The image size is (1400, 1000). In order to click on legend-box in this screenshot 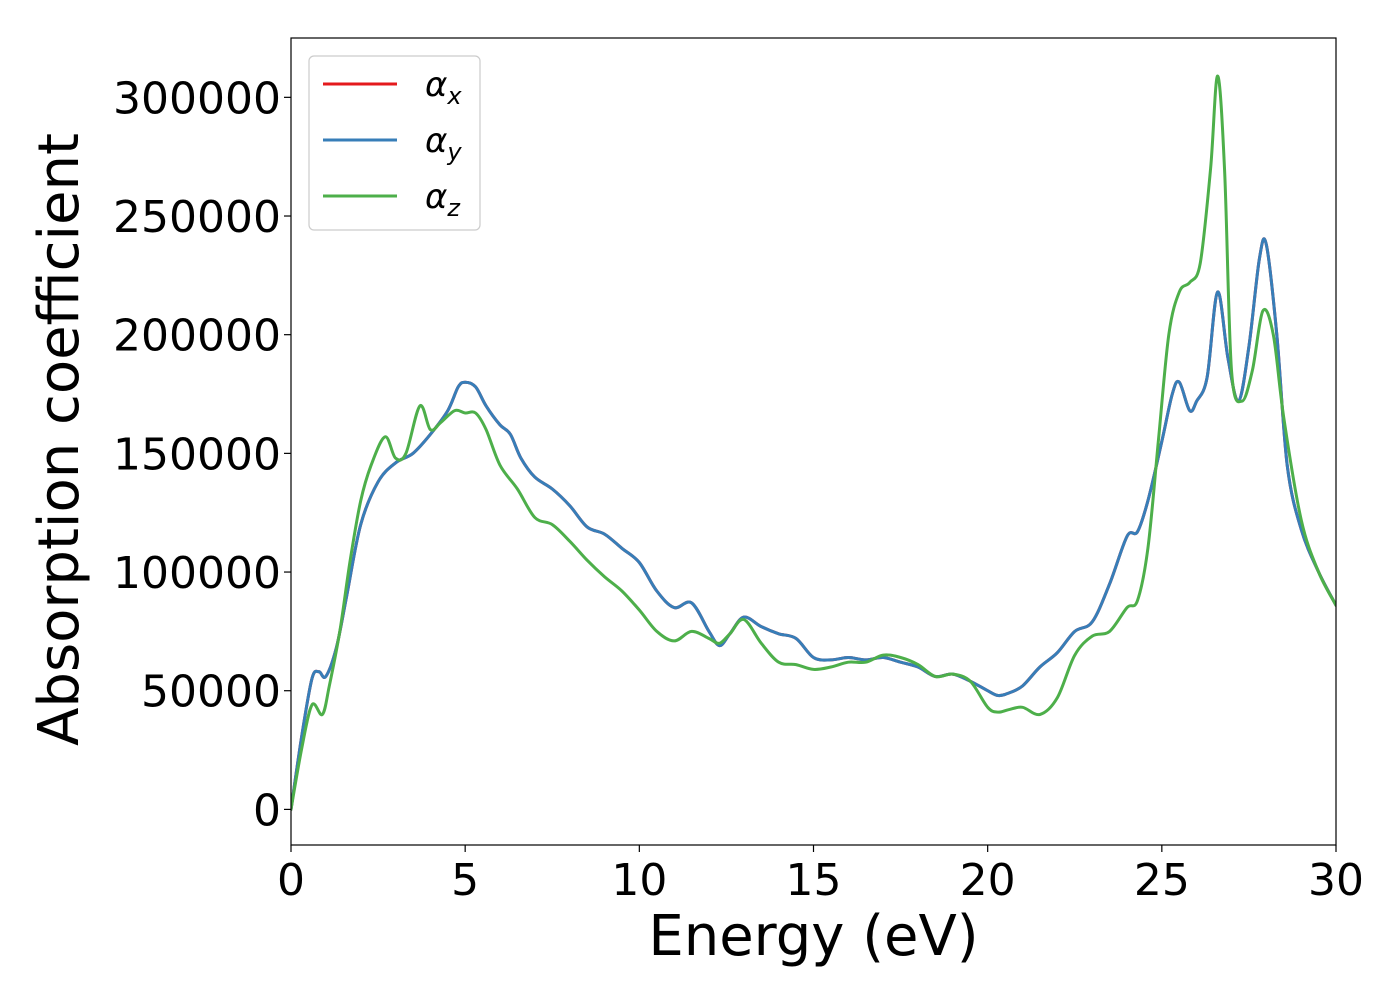, I will do `click(394, 143)`.